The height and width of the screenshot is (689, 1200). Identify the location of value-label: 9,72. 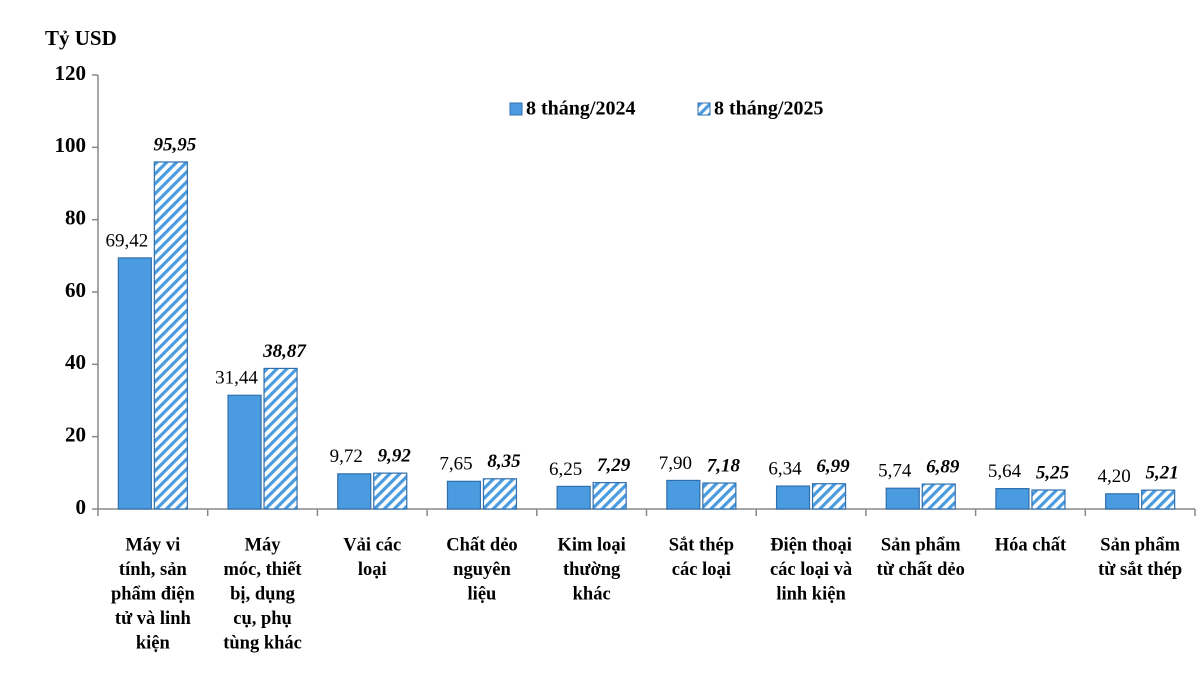
(346, 456).